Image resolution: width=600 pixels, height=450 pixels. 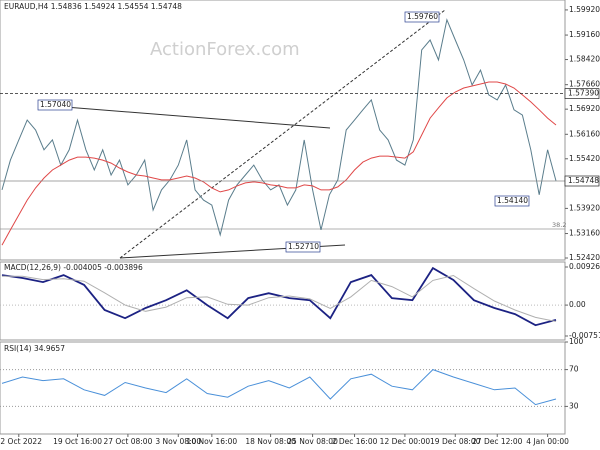 I want to click on y-tick-label: 1.53920, so click(x=584, y=207).